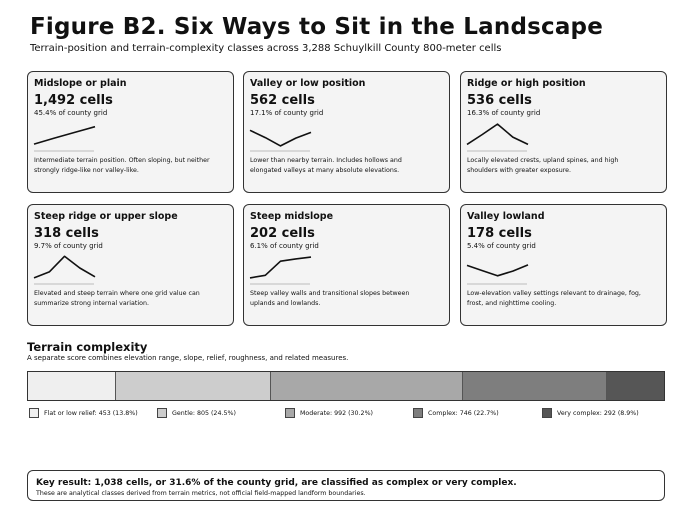  What do you see at coordinates (501, 246) in the screenshot?
I see `card-share: 5.4% of county grid` at bounding box center [501, 246].